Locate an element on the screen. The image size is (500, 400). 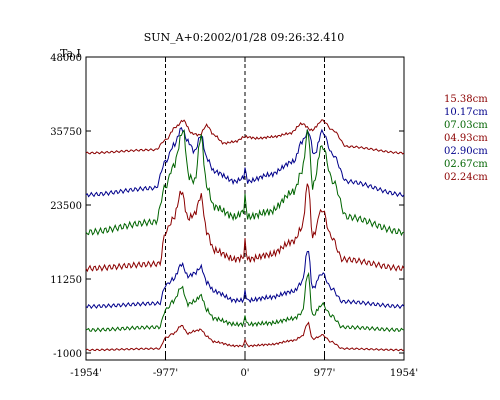
series-line-02-24cm is located at coordinates (245, 336).